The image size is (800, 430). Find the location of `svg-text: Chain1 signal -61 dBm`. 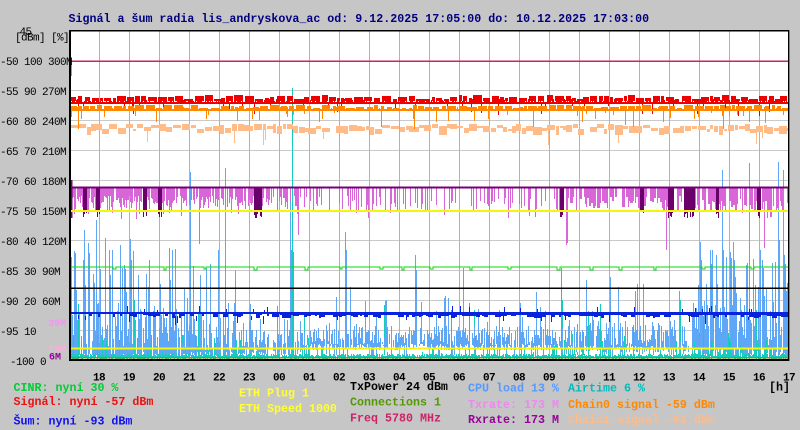

svg-text: Chain1 signal -61 dBm is located at coordinates (641, 420).